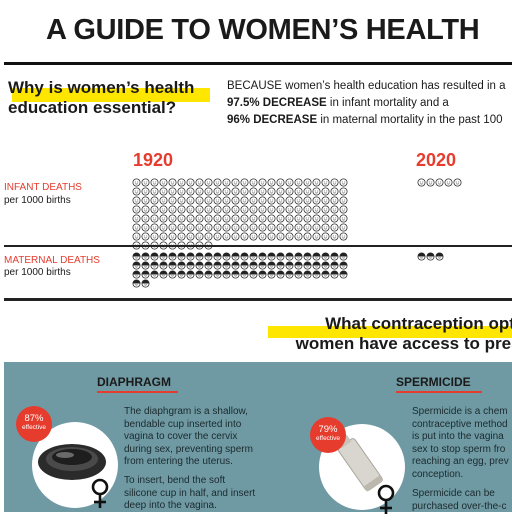 This screenshot has height=521, width=512. Describe the element at coordinates (438, 474) in the screenshot. I see `spermicide-desc-line: conception.` at that location.